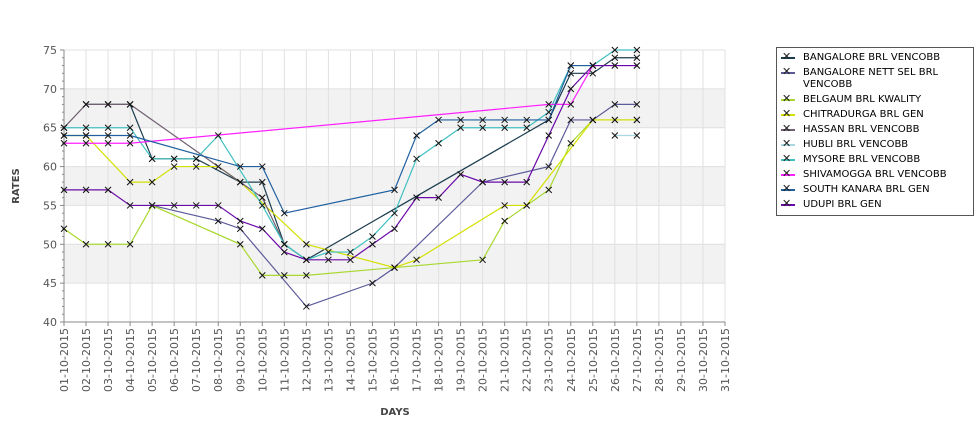  What do you see at coordinates (871, 78) in the screenshot?
I see `legend-label: BANGALORE NETT SEL BRL VENCOBB` at bounding box center [871, 78].